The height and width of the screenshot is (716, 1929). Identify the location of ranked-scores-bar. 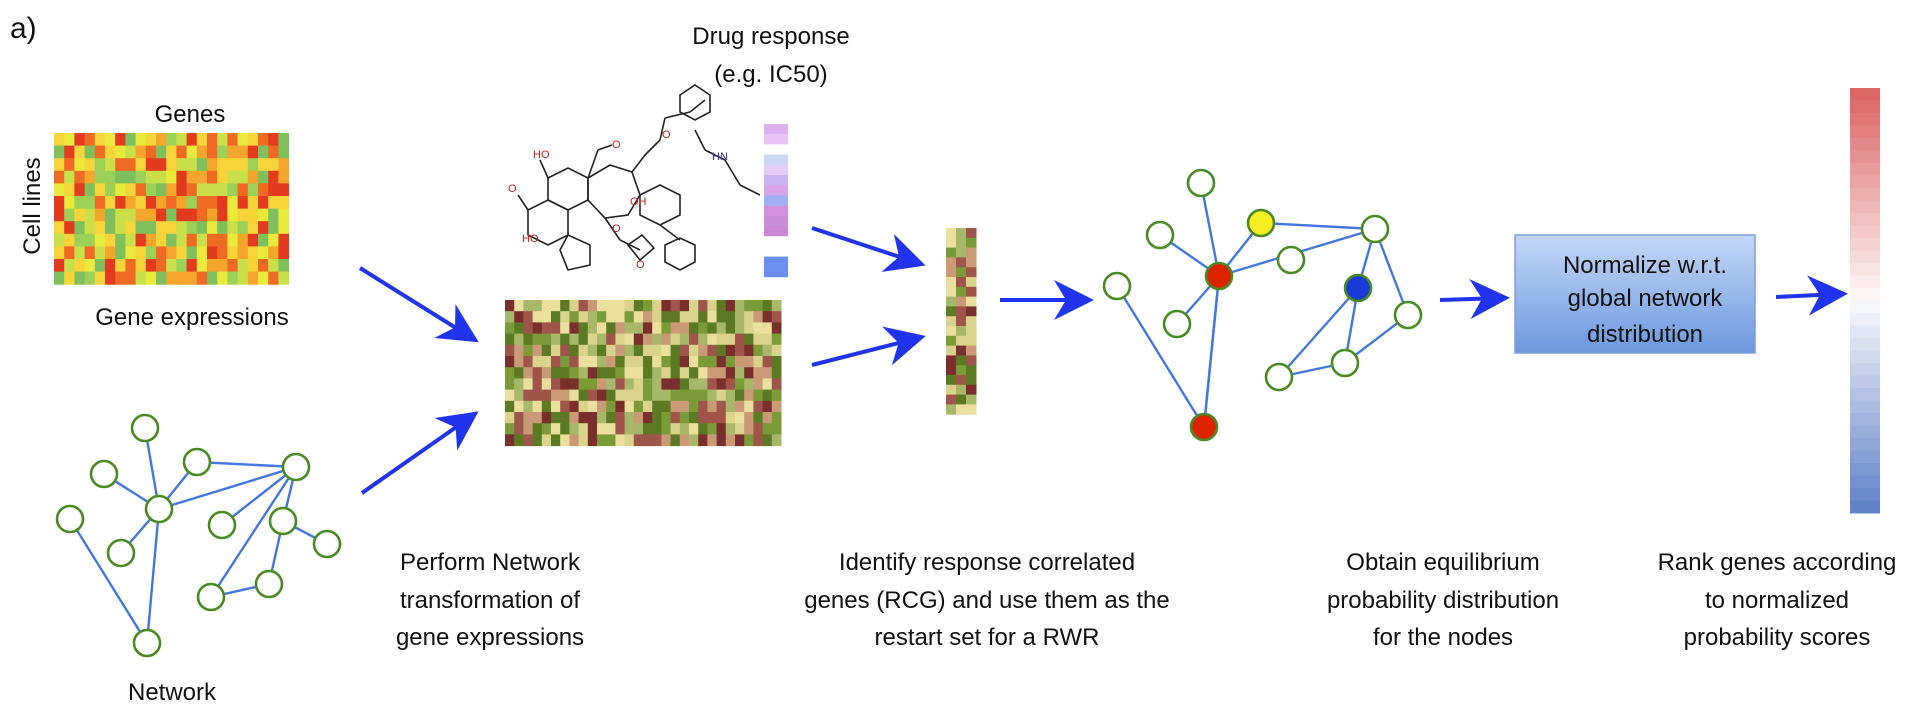
(1865, 301).